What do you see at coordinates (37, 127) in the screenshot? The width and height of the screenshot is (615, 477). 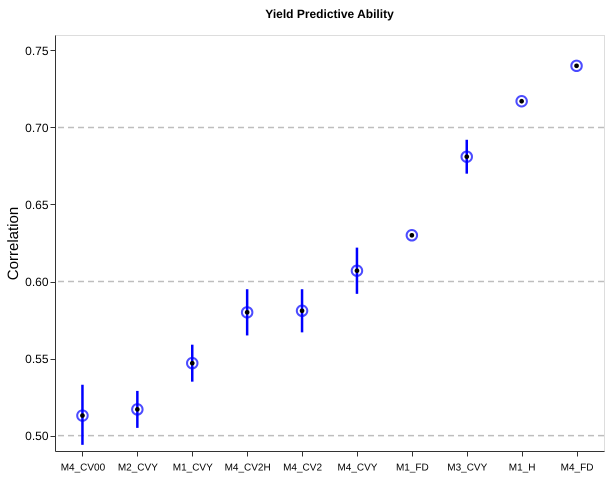 I see `y-tick-label: 0.70` at bounding box center [37, 127].